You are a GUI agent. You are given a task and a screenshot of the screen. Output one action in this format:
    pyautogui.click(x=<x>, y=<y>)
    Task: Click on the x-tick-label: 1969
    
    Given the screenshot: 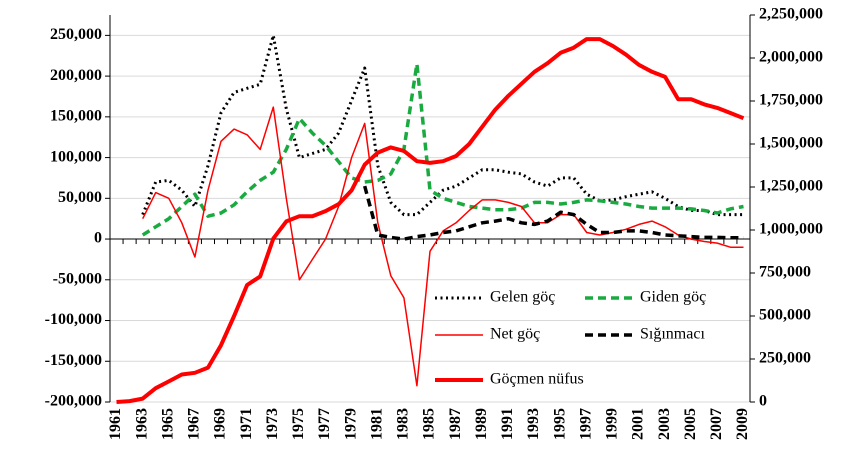 What is the action you would take?
    pyautogui.click(x=220, y=424)
    